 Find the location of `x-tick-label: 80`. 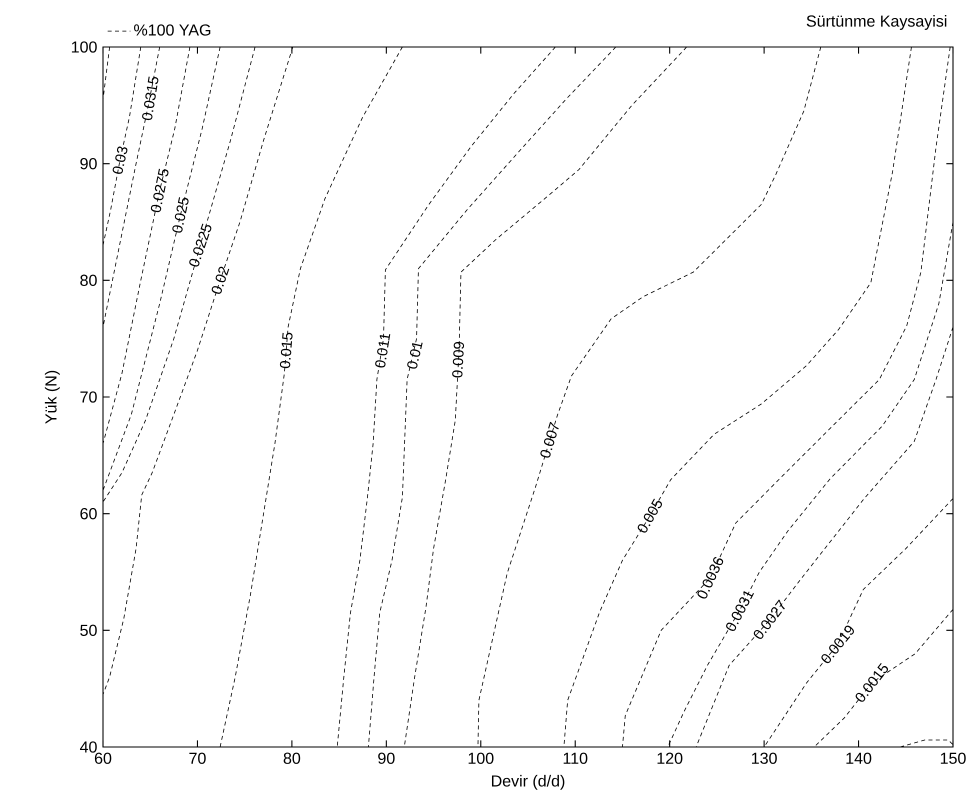

x-tick-label: 80 is located at coordinates (292, 758).